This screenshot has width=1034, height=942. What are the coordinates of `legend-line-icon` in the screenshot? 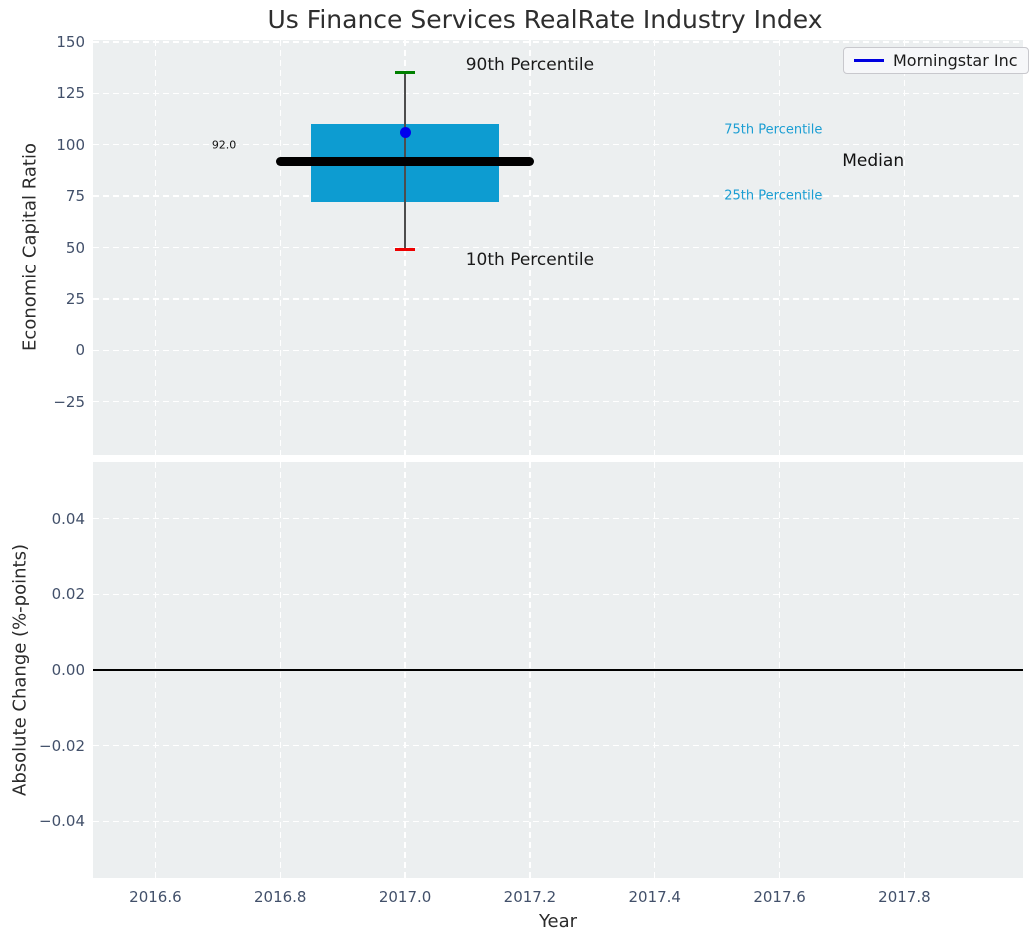 It's located at (869, 60).